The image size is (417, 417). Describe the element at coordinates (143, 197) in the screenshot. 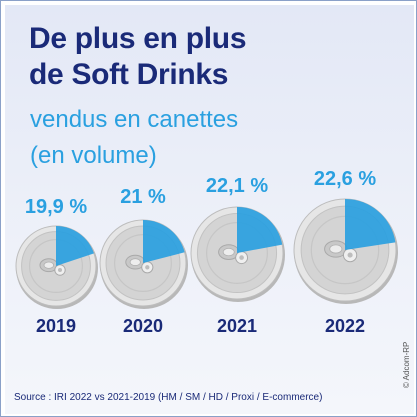

I see `data-label-2020: 21 %` at that location.